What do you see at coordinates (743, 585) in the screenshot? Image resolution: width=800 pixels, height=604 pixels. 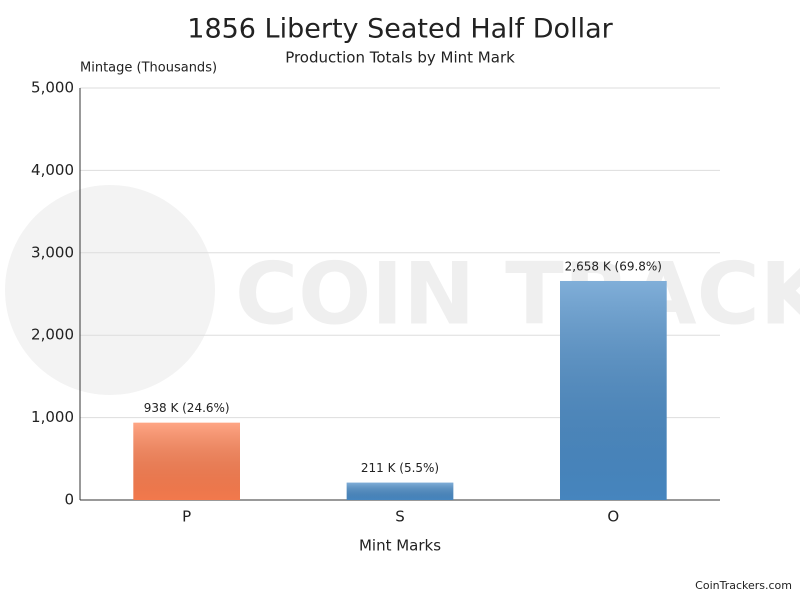 I see `source: CoinTrackers.com` at bounding box center [743, 585].